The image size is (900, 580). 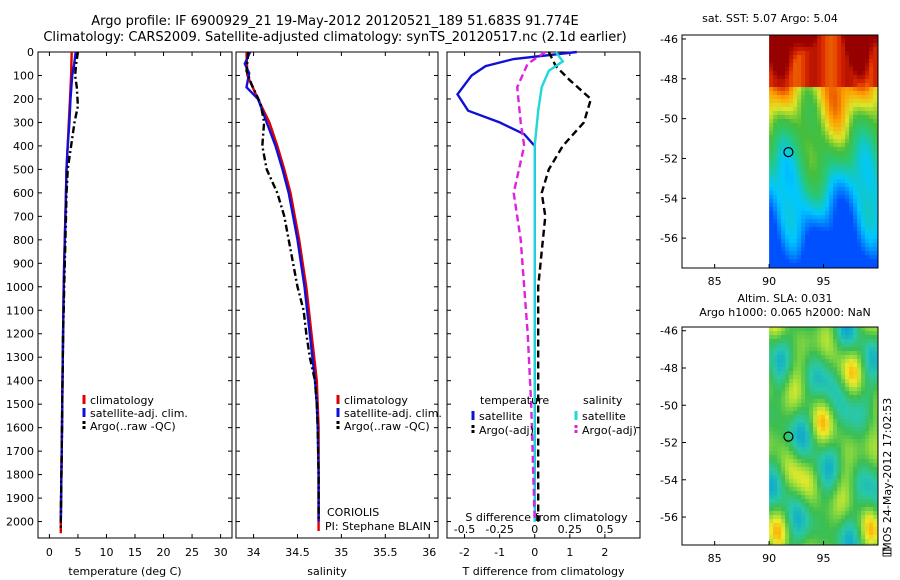 I want to click on series-line, so click(x=516, y=286).